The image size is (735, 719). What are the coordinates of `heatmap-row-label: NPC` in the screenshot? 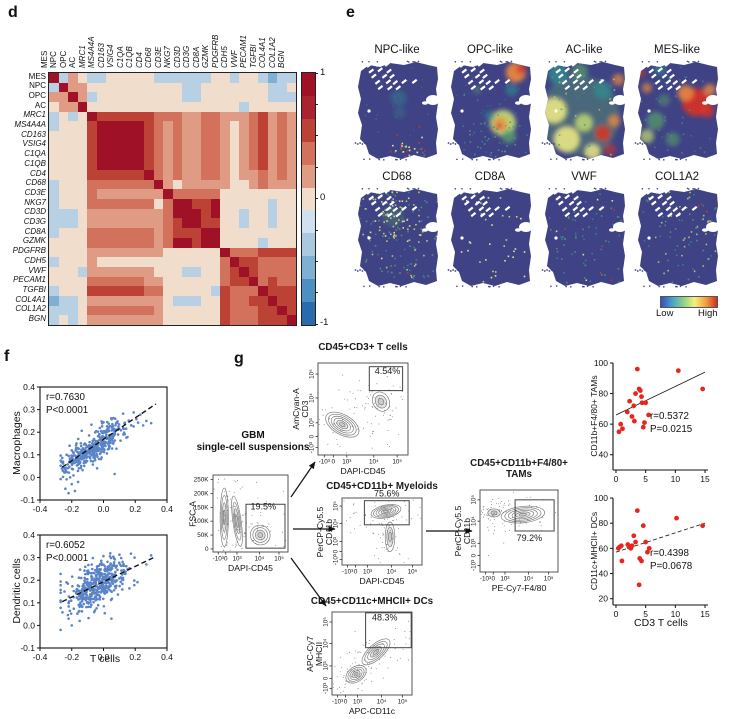 It's located at (37, 86).